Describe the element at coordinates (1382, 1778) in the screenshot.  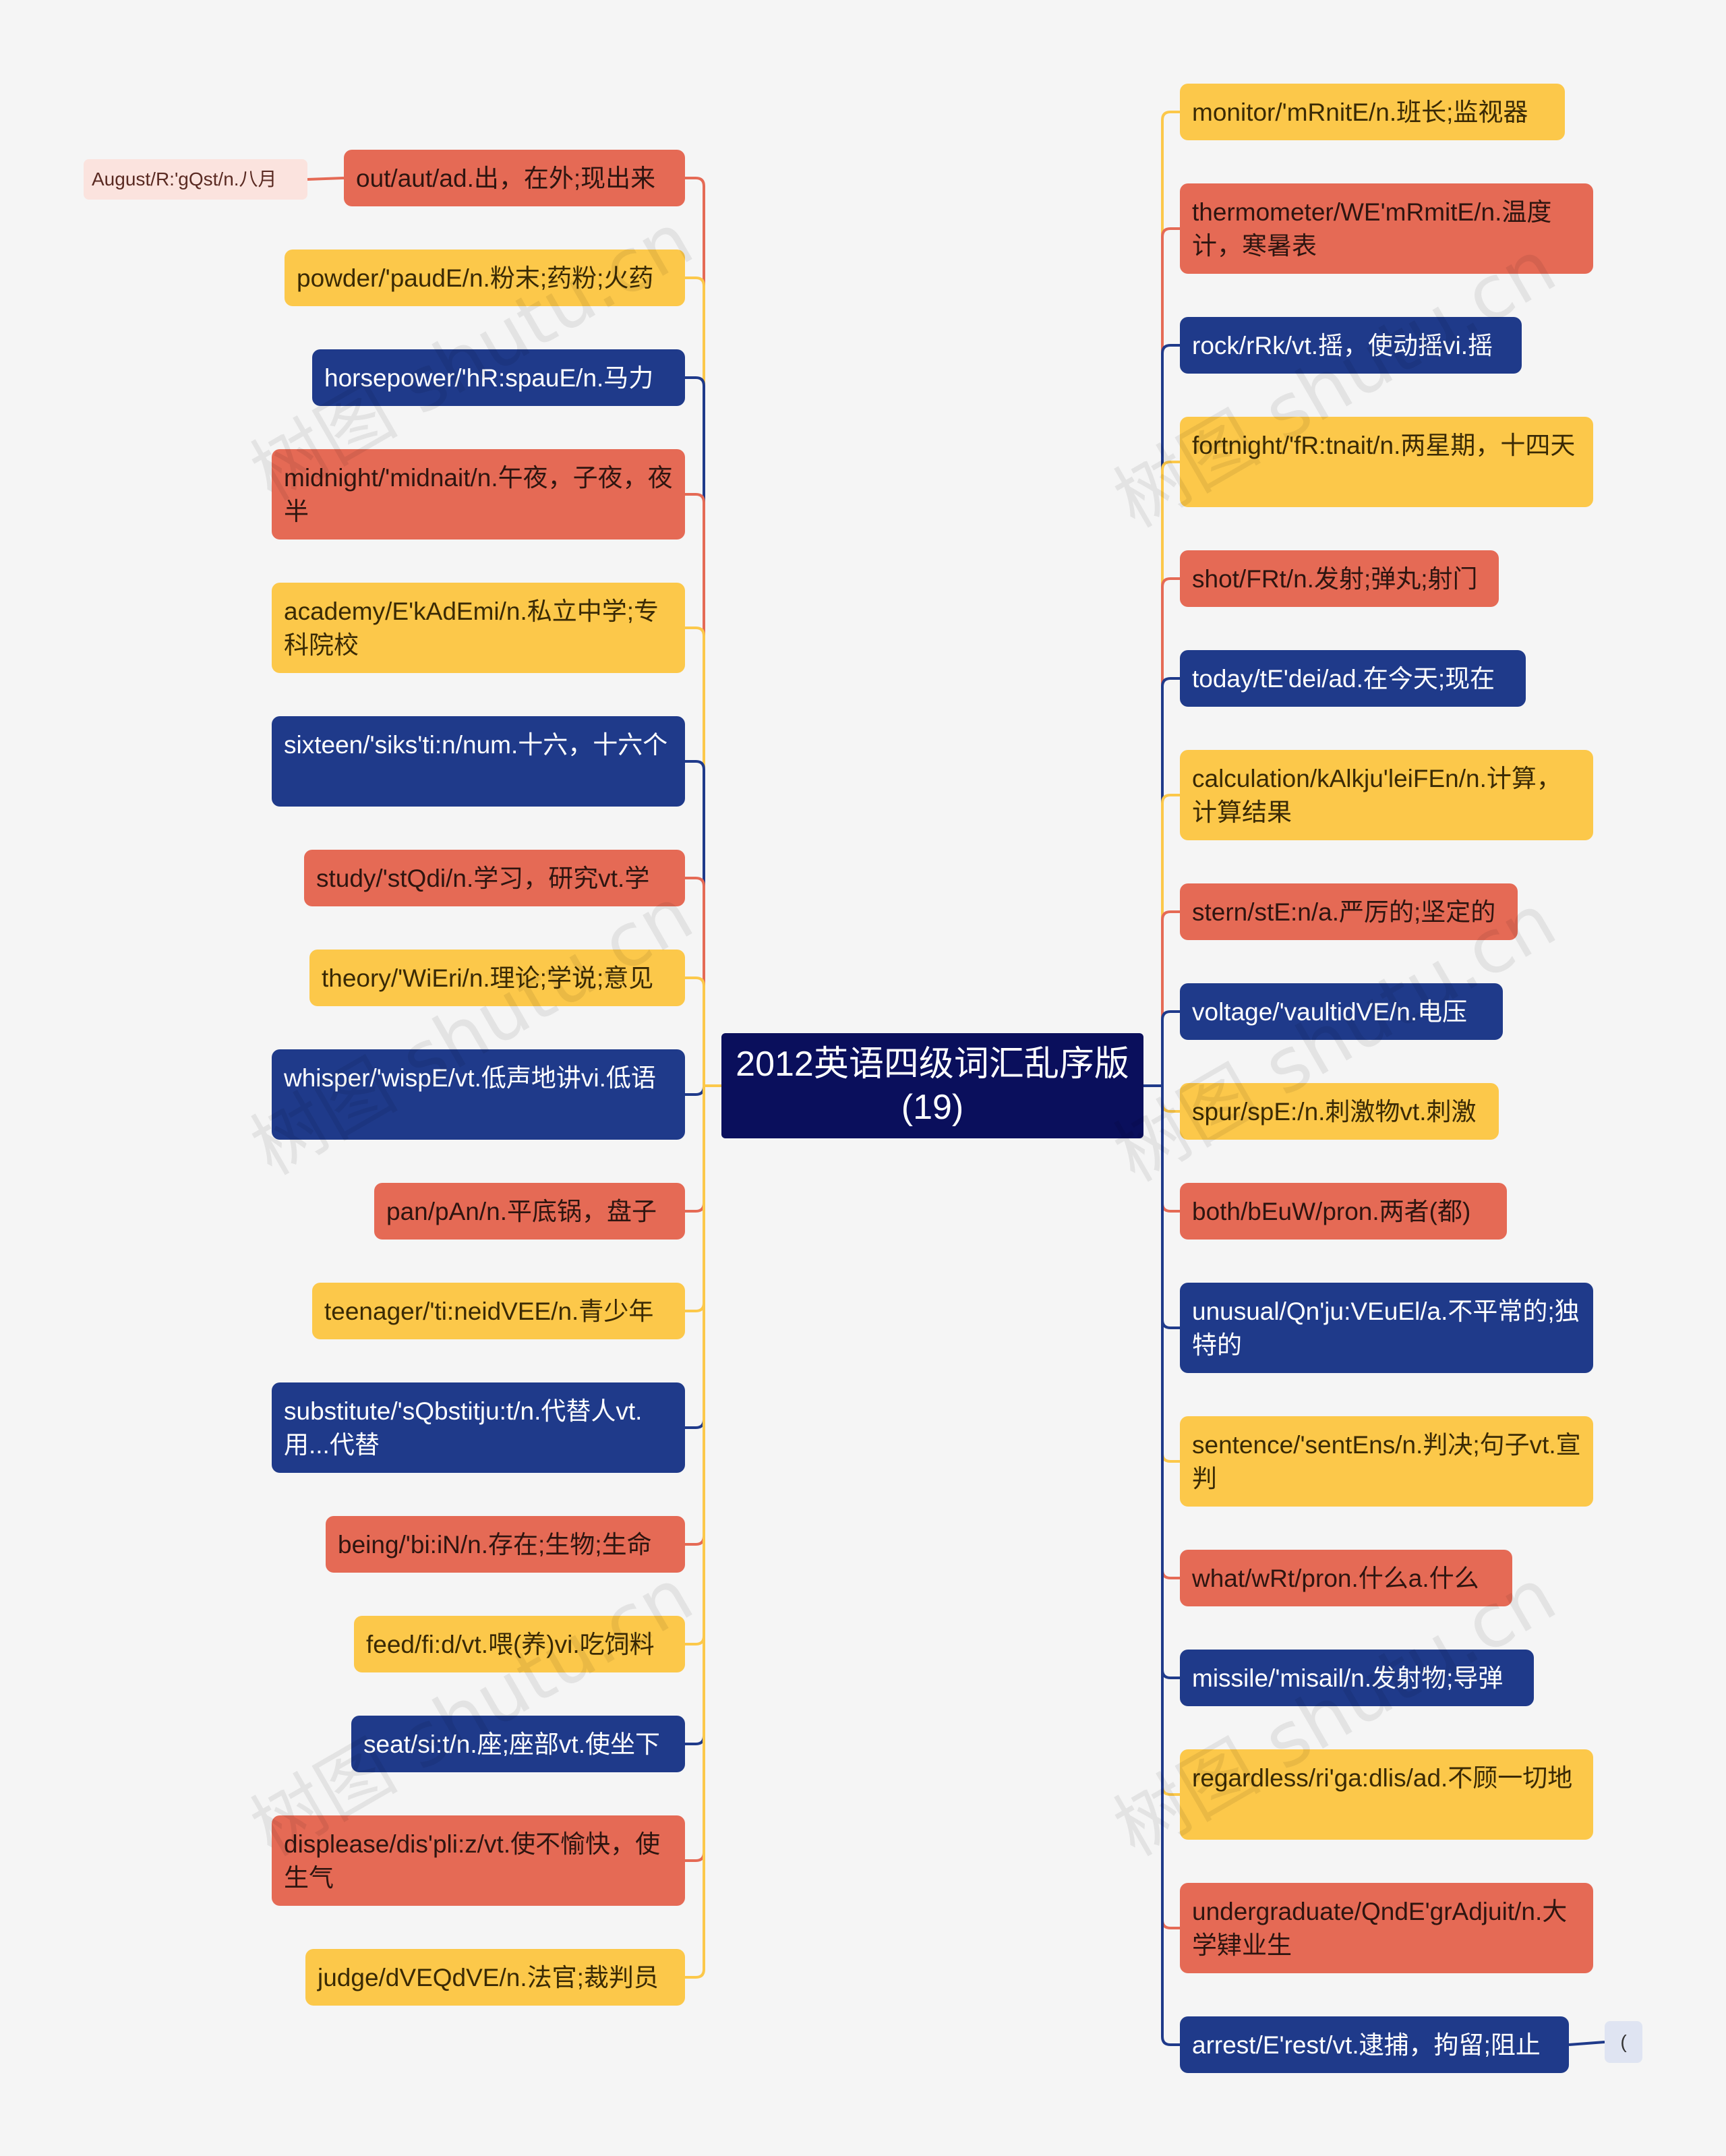
I see `right-topic-label: regardless/ri'ga:dlis/ad.不顾一切地` at that location.